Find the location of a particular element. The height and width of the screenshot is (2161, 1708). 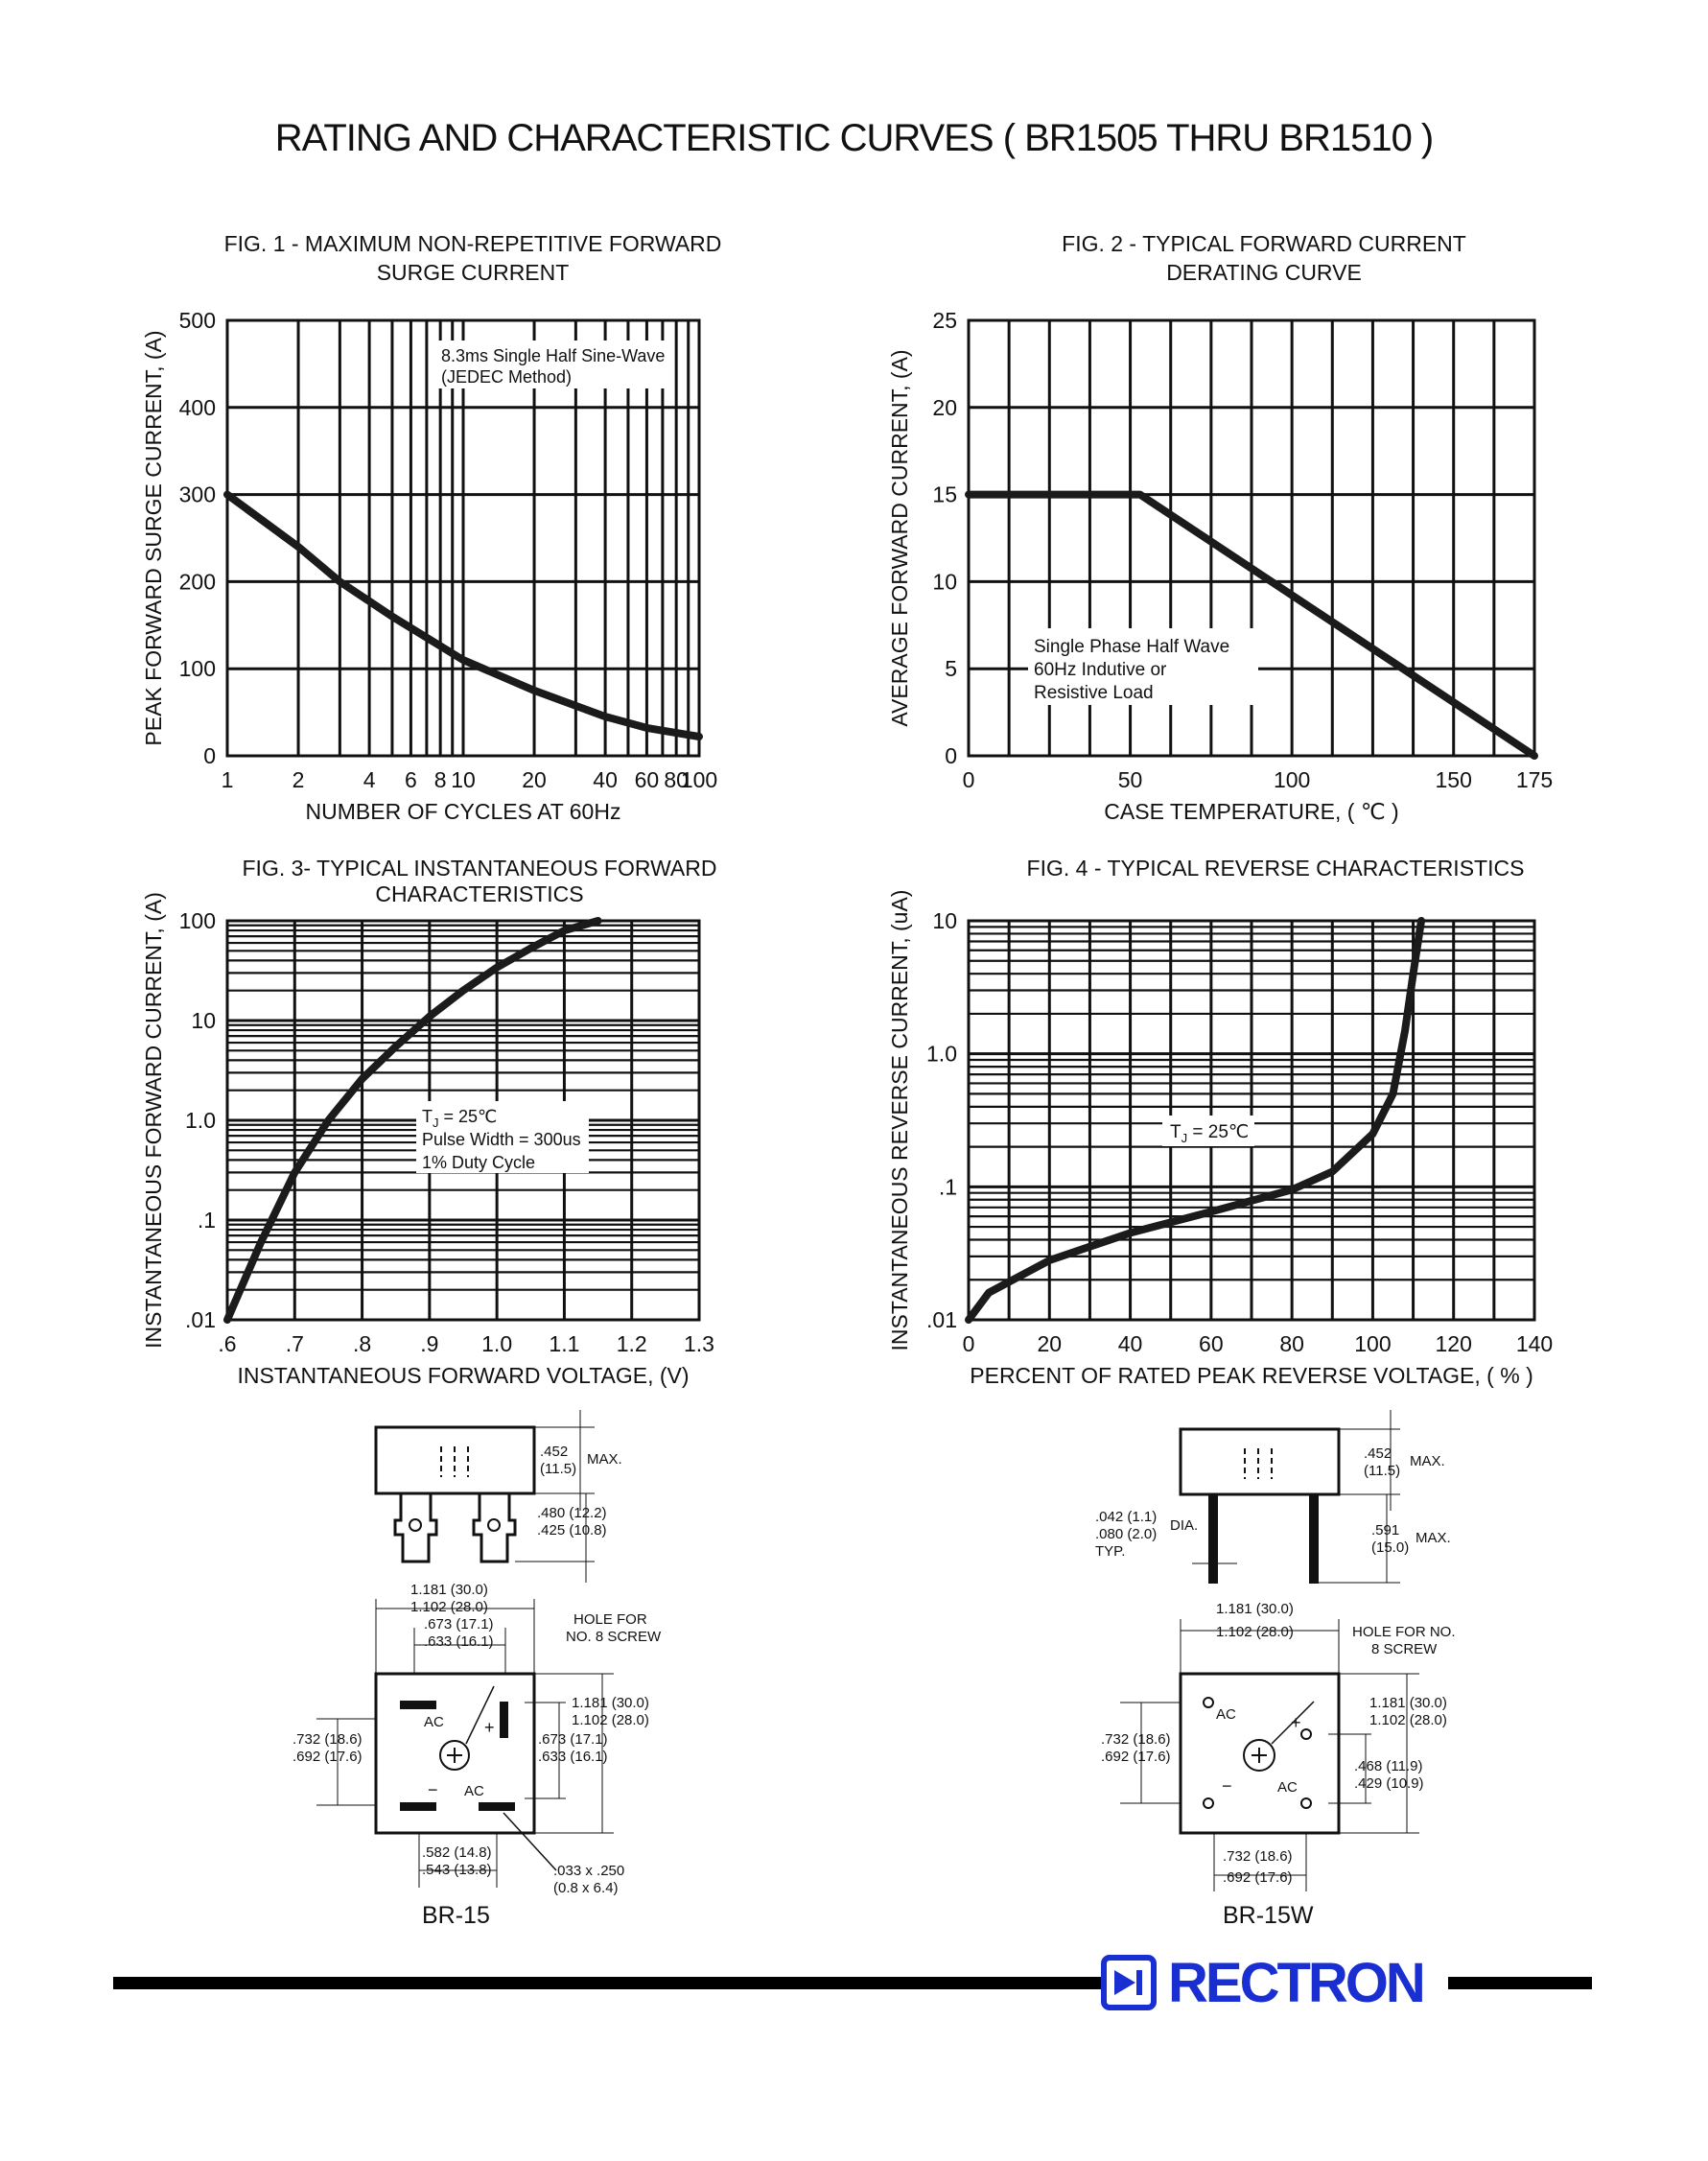

y-tick-label: 20 is located at coordinates (945, 407).